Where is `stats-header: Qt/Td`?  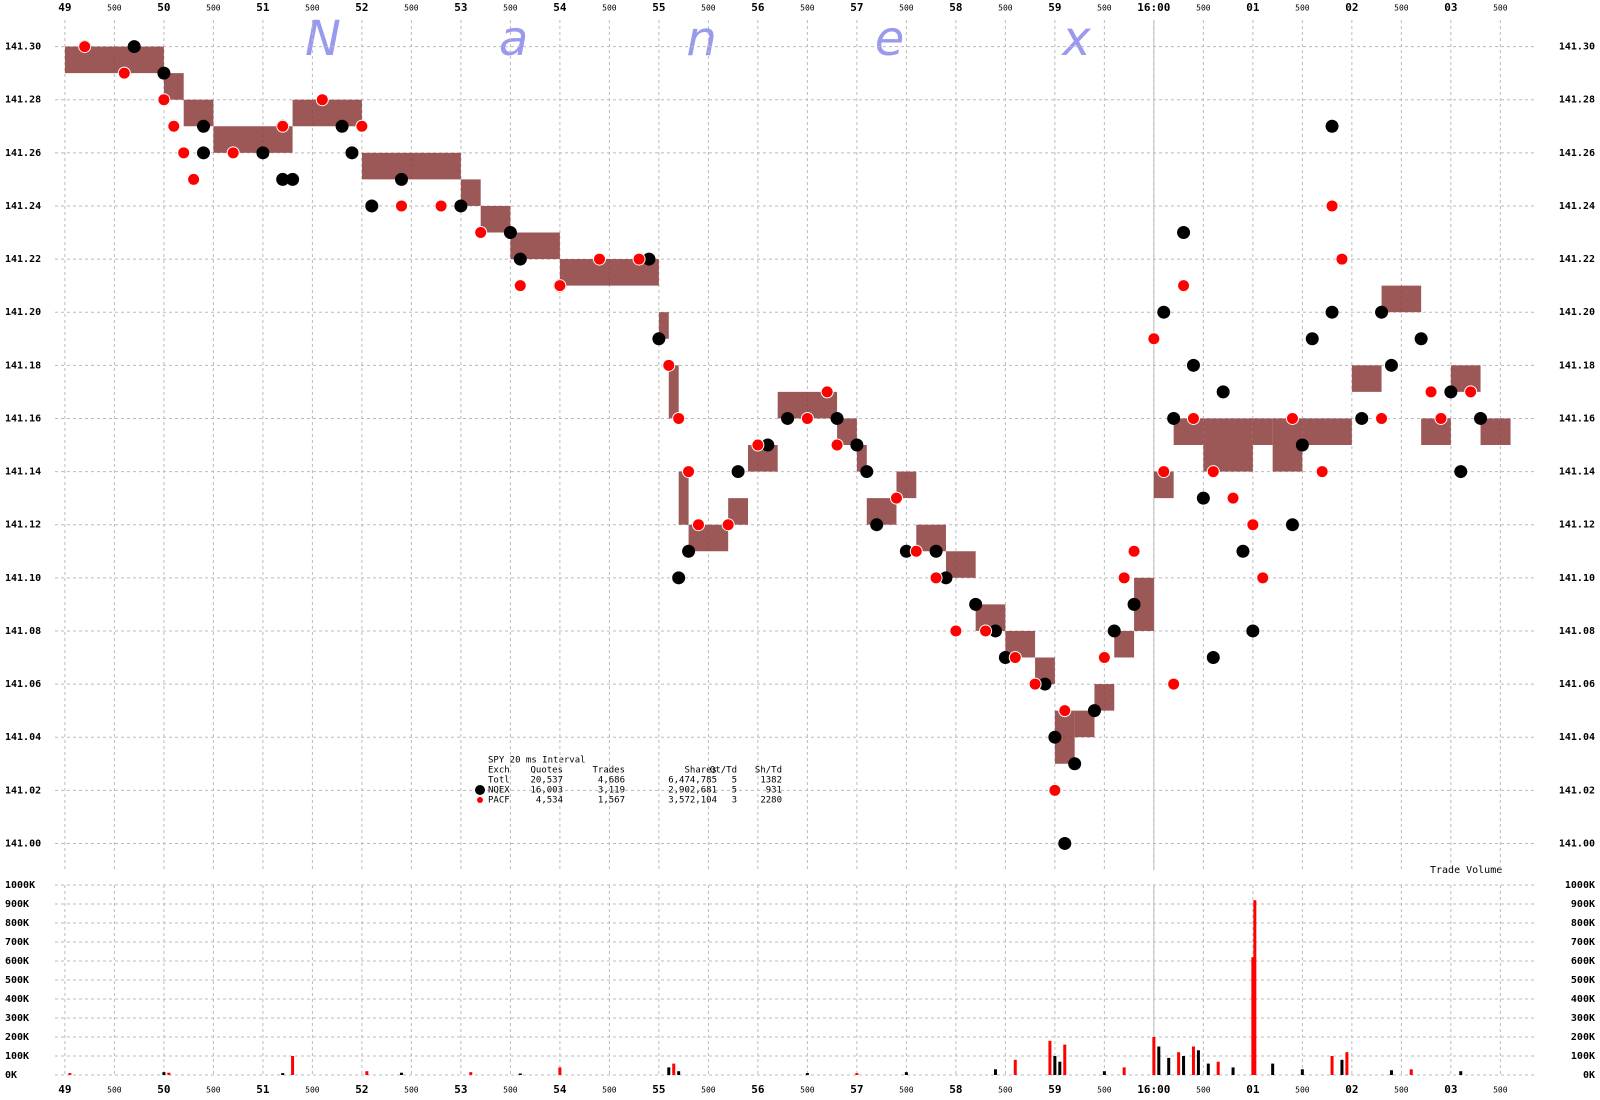 stats-header: Qt/Td is located at coordinates (723, 771).